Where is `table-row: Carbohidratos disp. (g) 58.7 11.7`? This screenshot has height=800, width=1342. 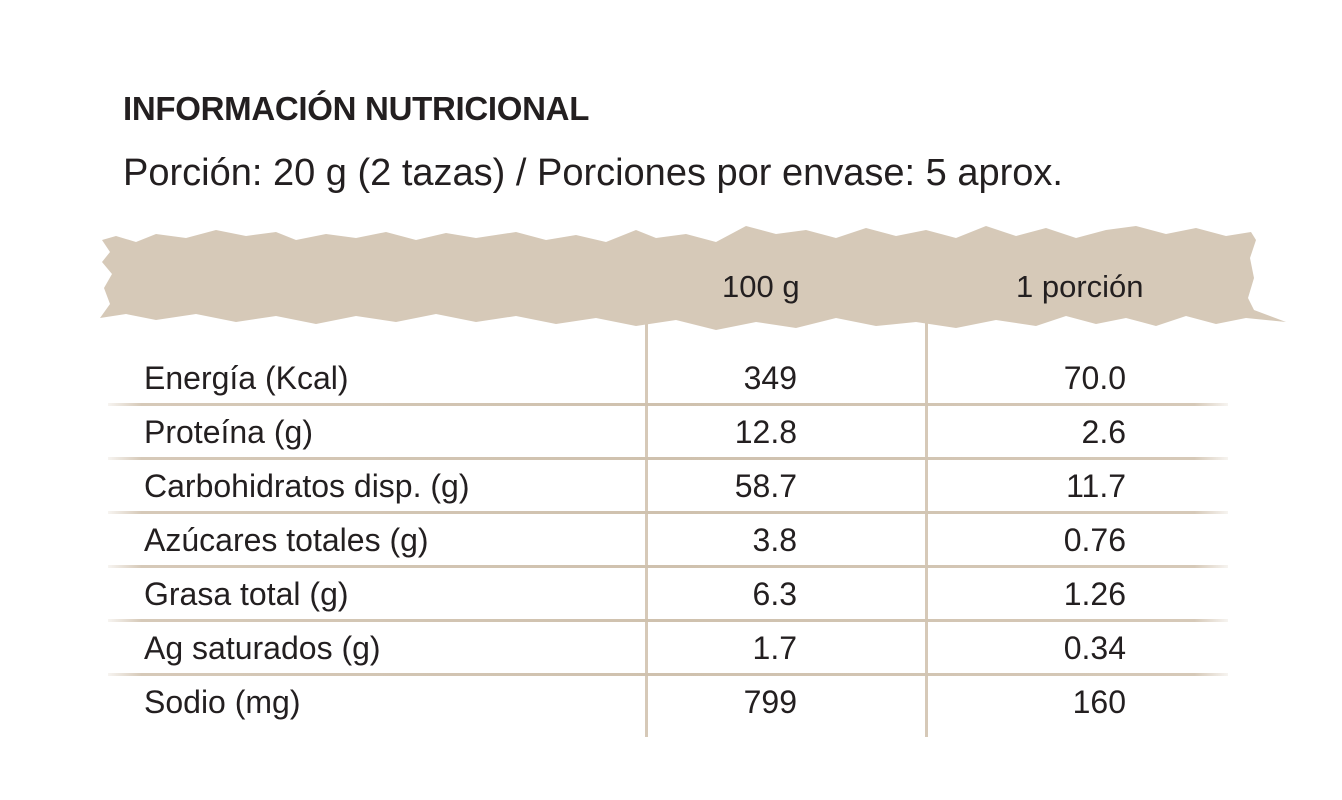
table-row: Carbohidratos disp. (g) 58.7 11.7 is located at coordinates (671, 487).